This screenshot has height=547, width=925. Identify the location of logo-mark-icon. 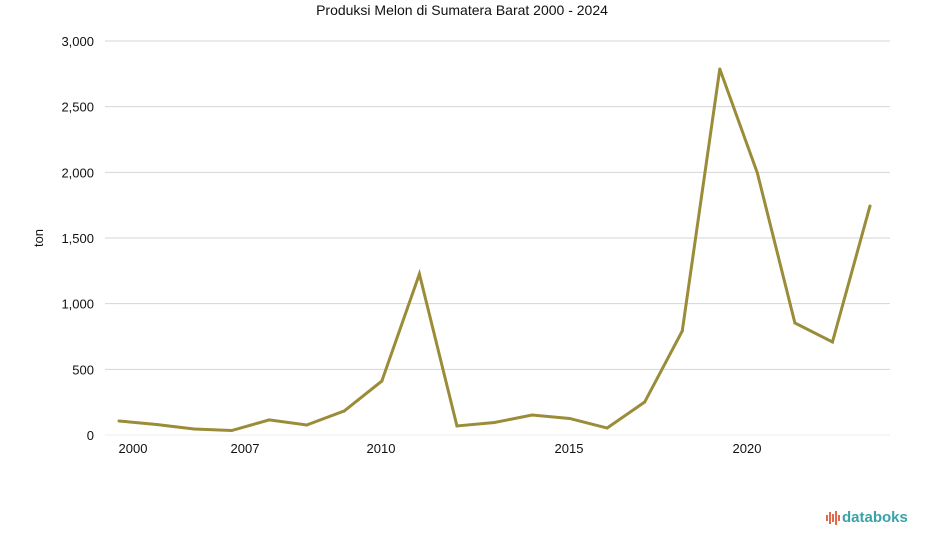
(833, 517).